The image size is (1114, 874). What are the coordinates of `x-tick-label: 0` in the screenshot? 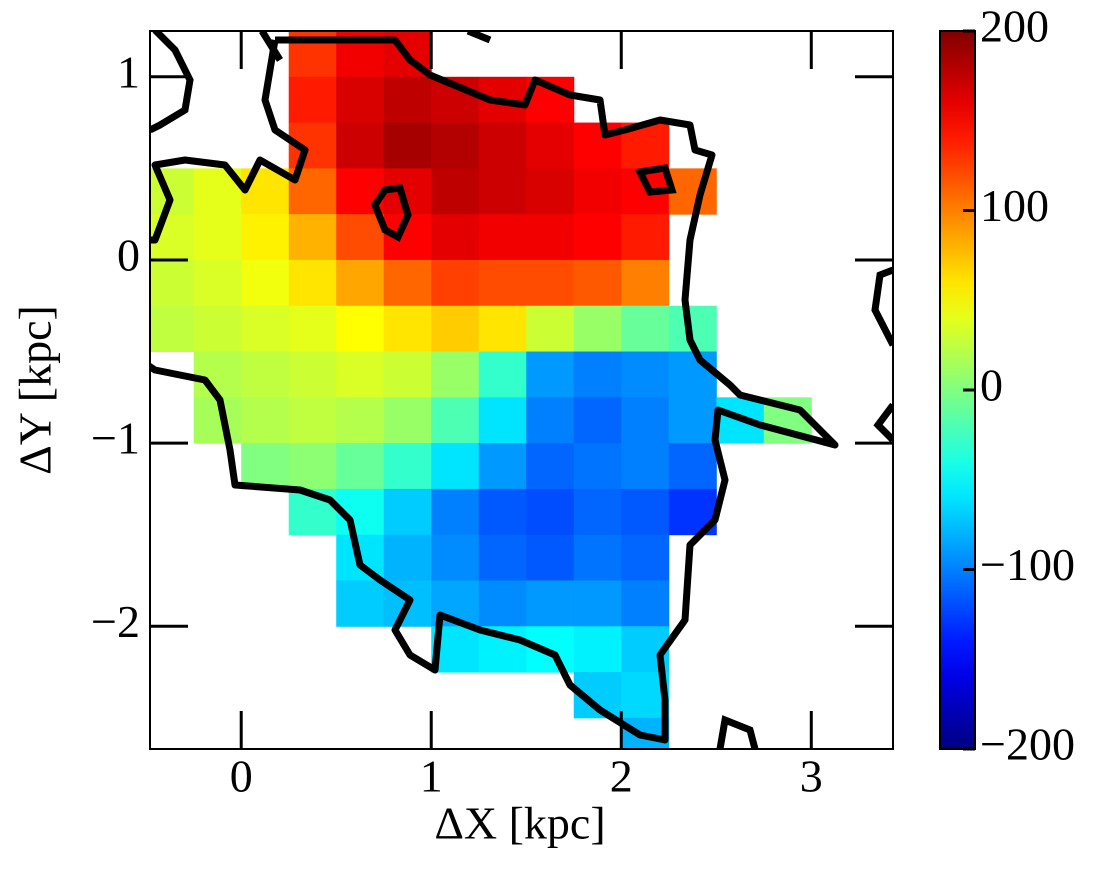 It's located at (241, 776).